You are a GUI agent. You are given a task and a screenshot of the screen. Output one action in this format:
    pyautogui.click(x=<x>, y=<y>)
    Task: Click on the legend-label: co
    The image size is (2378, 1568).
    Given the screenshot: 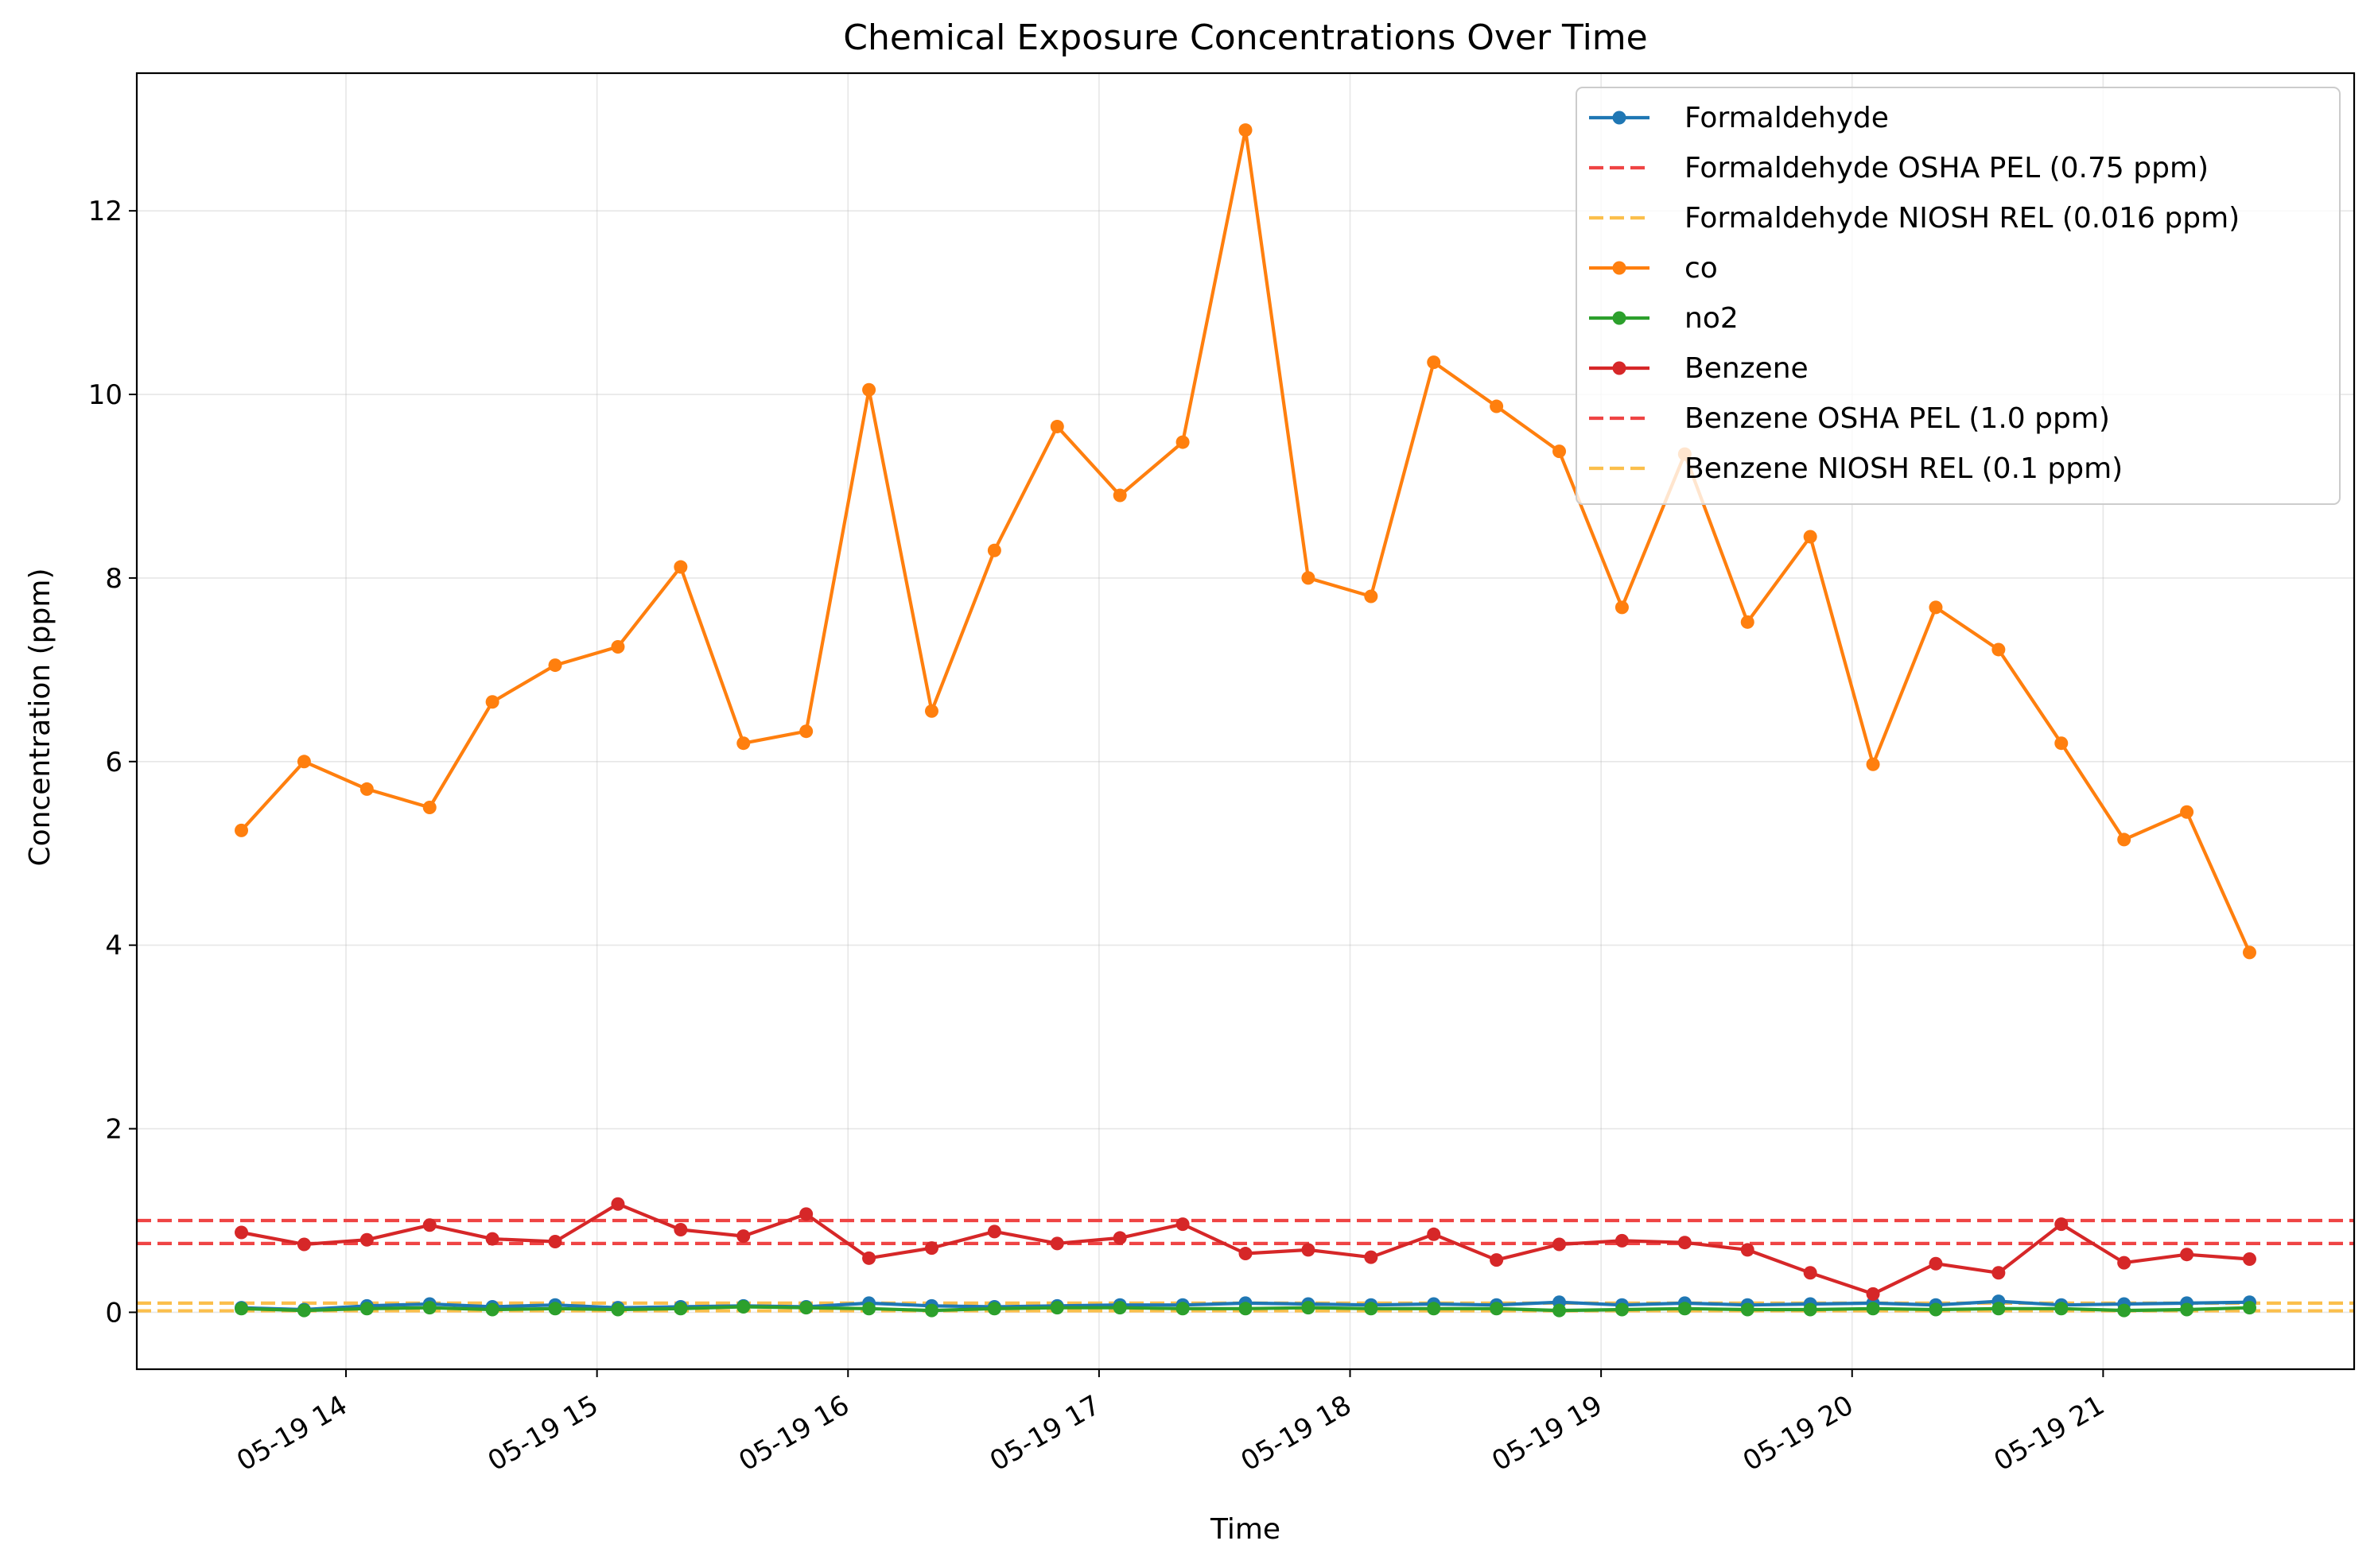 What is the action you would take?
    pyautogui.click(x=1701, y=268)
    